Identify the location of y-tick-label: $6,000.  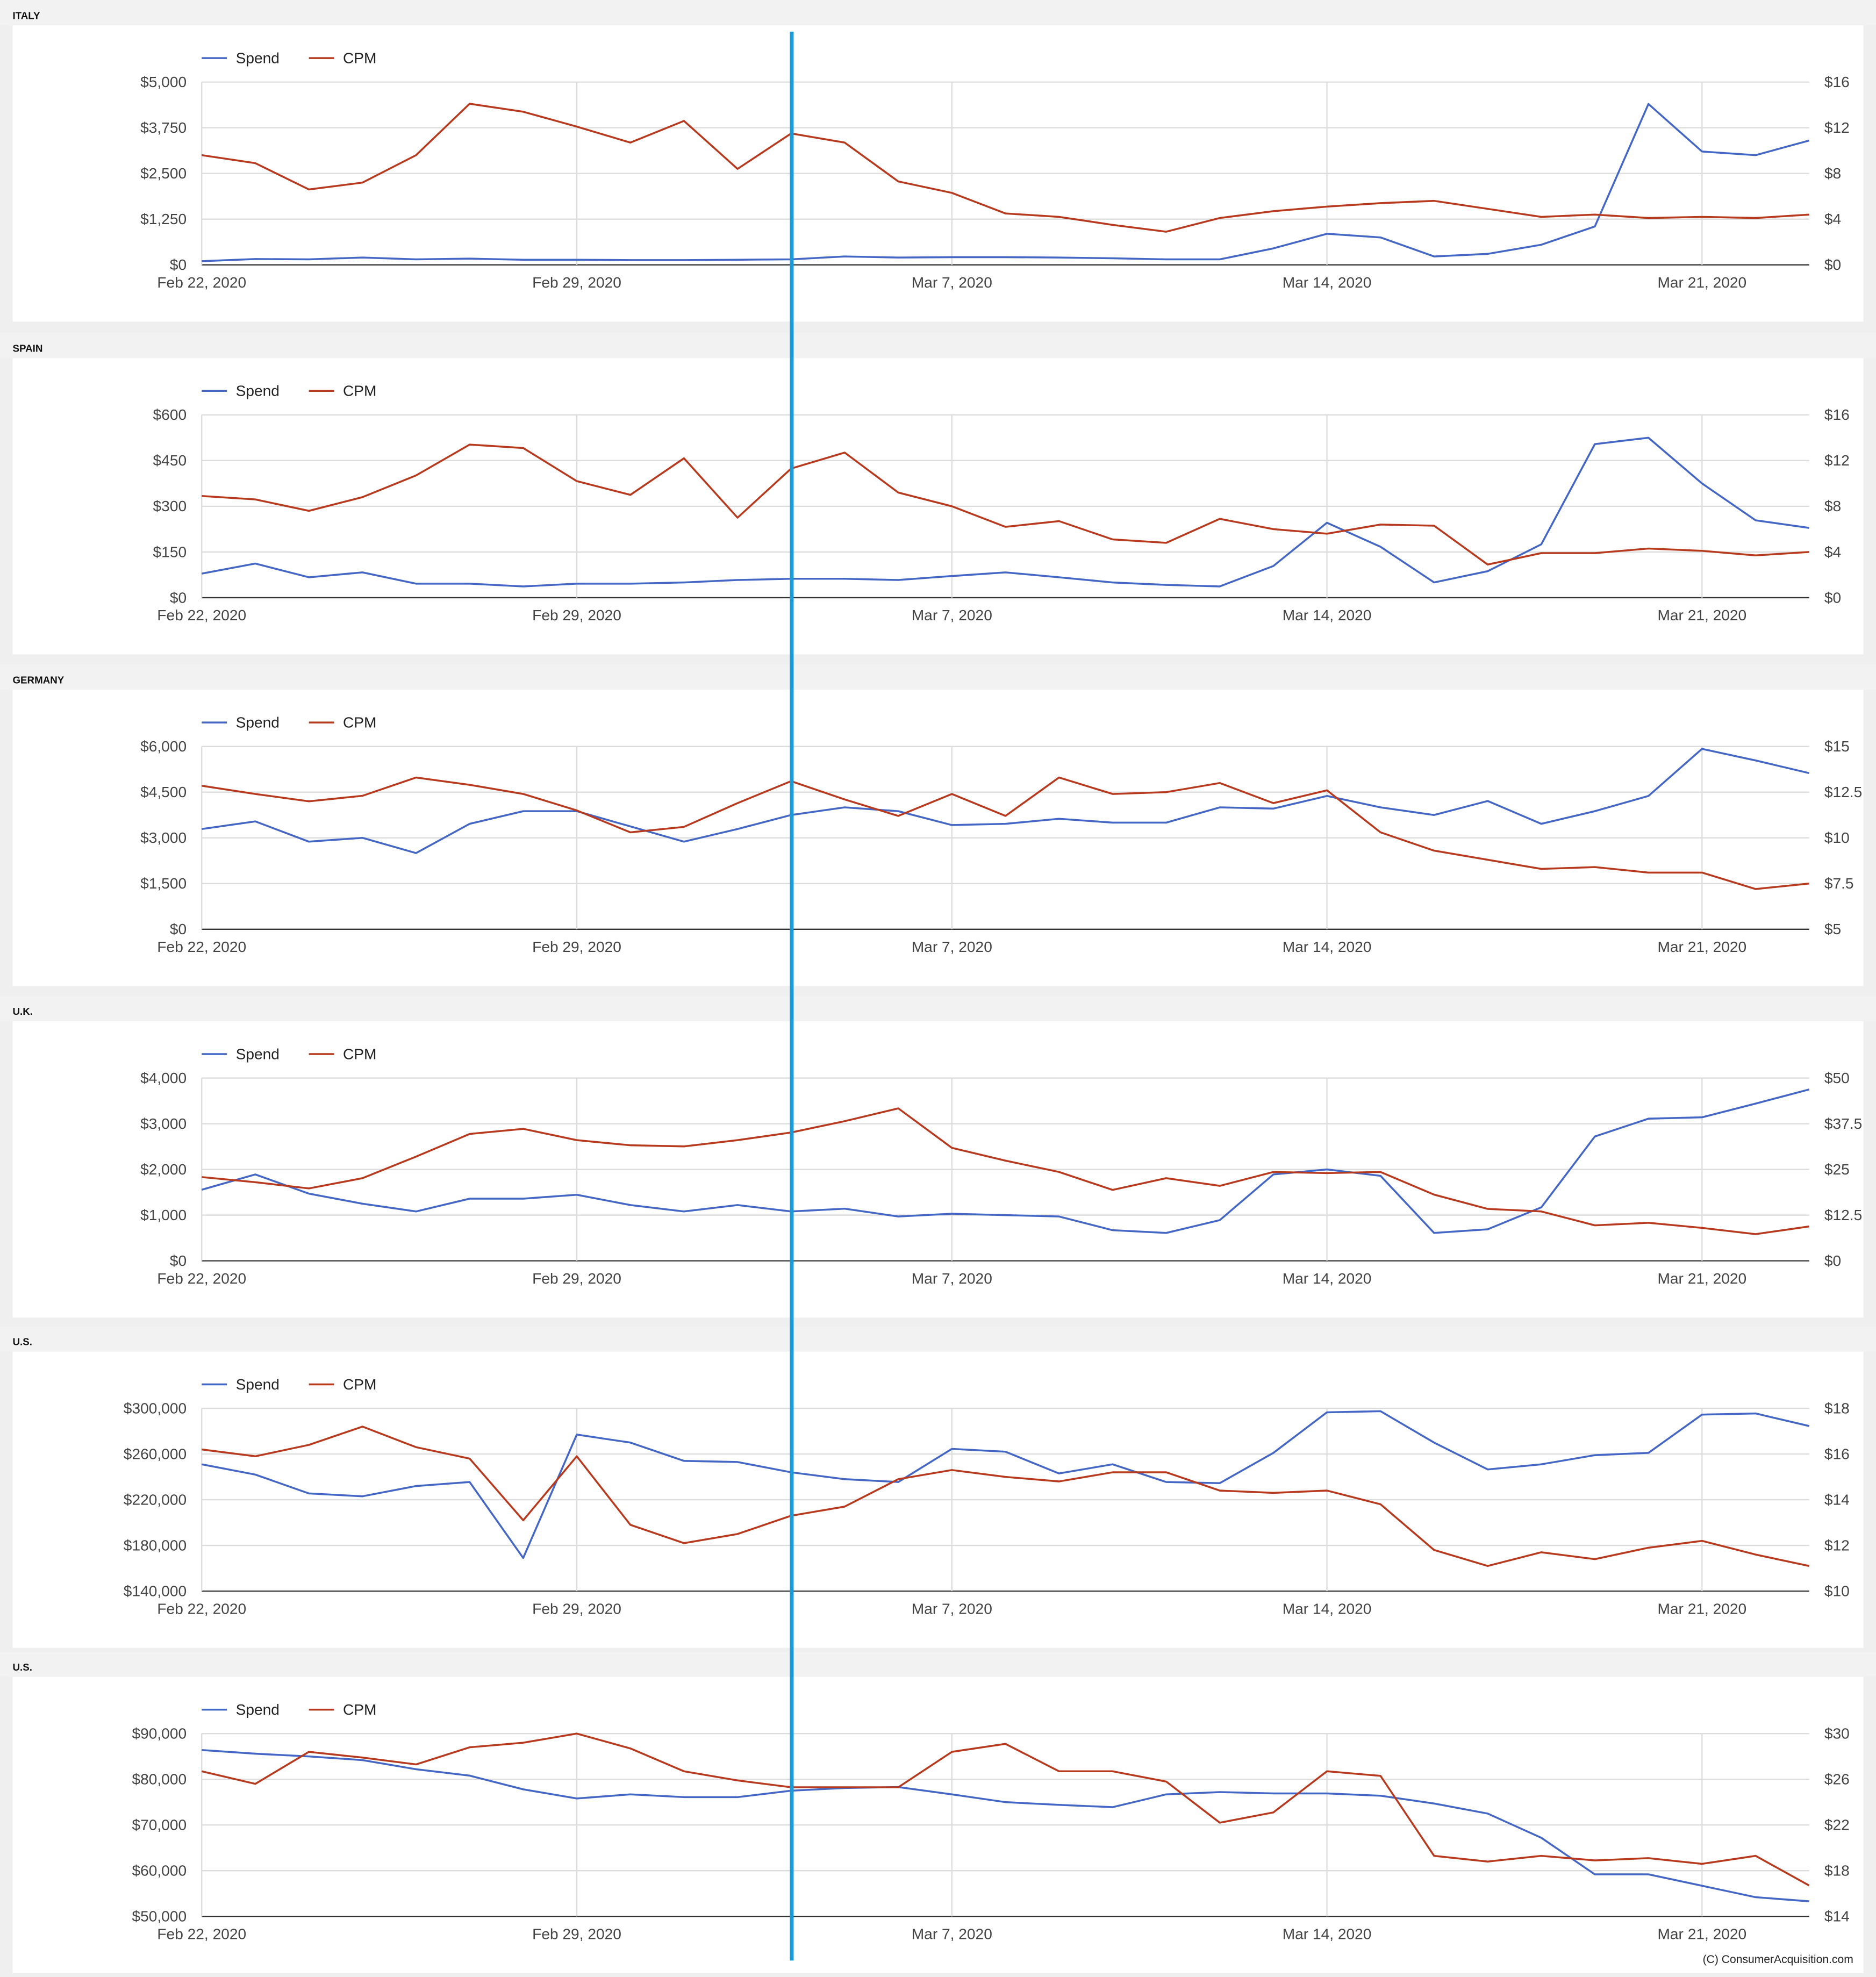
(163, 746).